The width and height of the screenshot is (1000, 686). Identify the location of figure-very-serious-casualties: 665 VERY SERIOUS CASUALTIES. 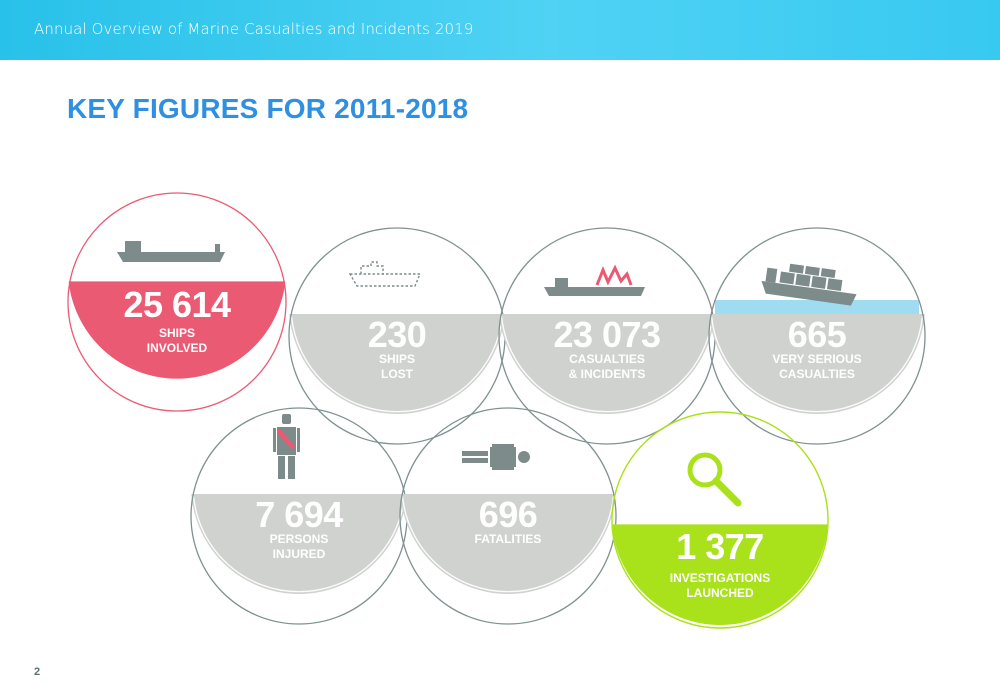
(817, 336).